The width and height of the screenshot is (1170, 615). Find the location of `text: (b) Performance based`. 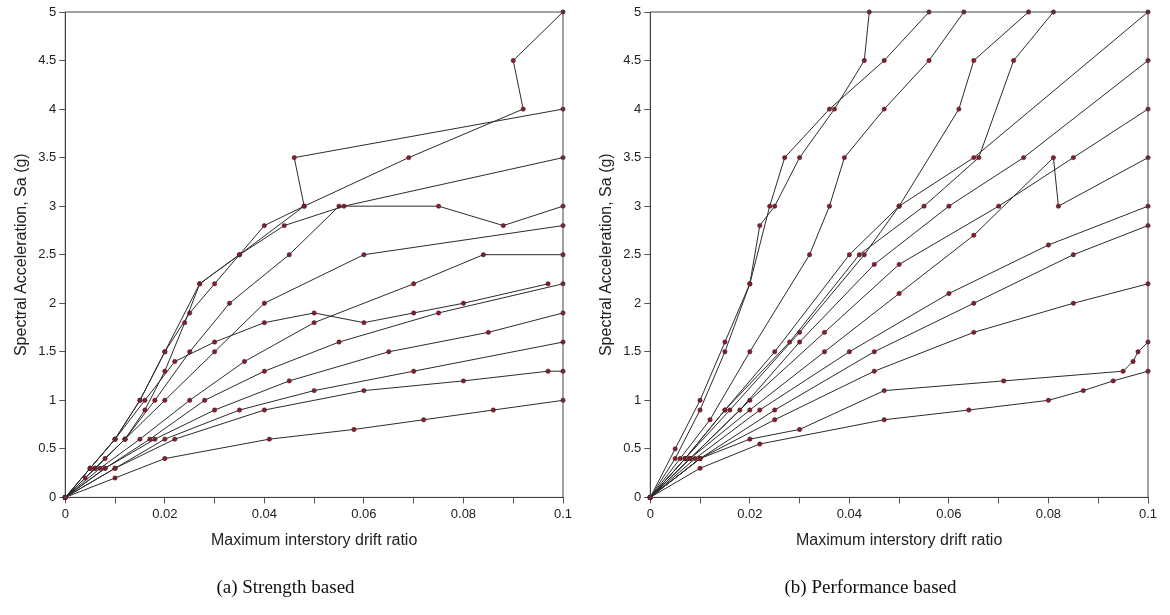

text: (b) Performance based is located at coordinates (870, 586).